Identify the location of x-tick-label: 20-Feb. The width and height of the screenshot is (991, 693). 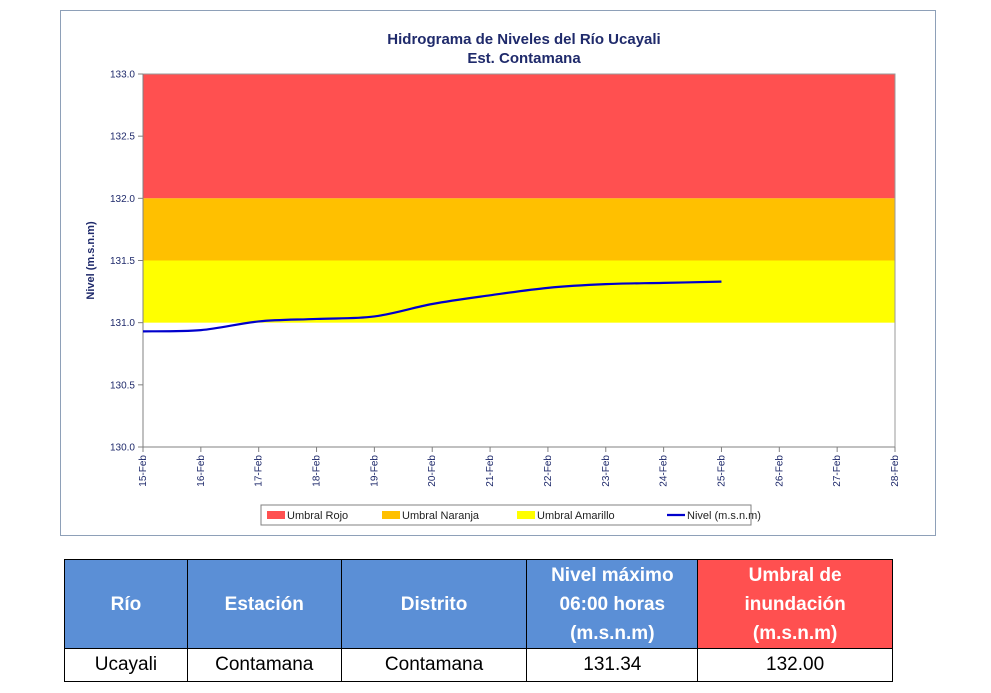
(432, 471).